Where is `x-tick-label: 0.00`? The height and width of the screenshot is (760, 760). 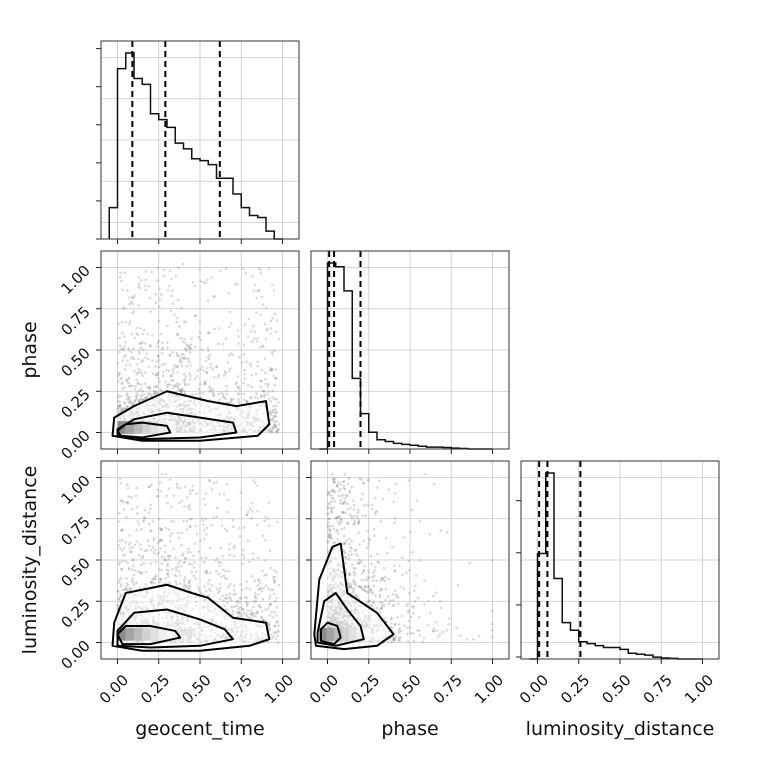
x-tick-label: 0.00 is located at coordinates (534, 689).